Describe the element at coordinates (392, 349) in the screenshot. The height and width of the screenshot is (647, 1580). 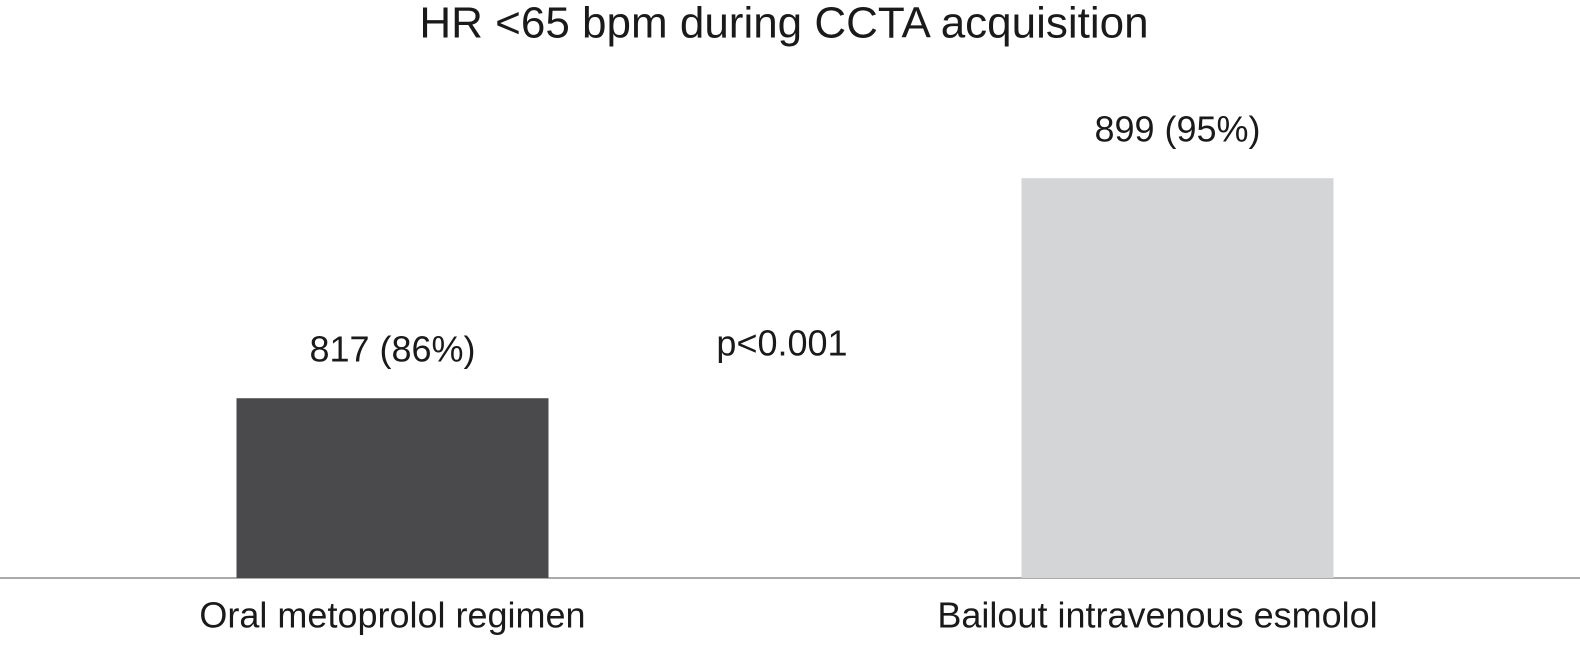
I see `data-label: 817 (86%)` at that location.